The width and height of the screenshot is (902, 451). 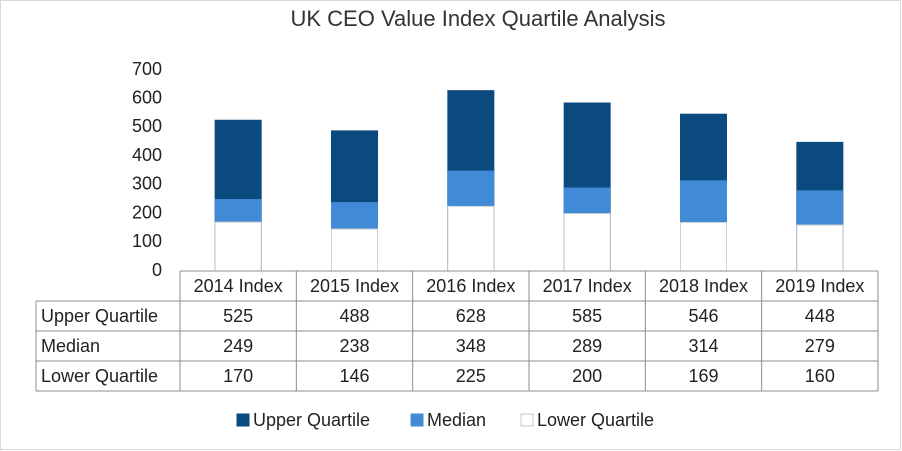 I want to click on x-tick-label: 2016 Index, so click(x=470, y=286).